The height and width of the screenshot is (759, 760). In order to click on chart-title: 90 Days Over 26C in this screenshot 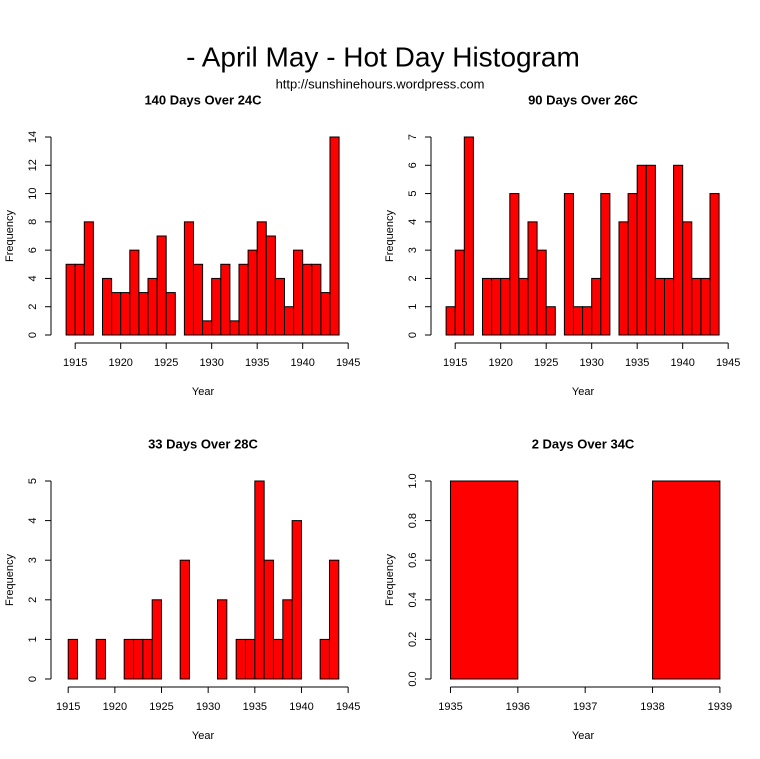, I will do `click(583, 99)`.